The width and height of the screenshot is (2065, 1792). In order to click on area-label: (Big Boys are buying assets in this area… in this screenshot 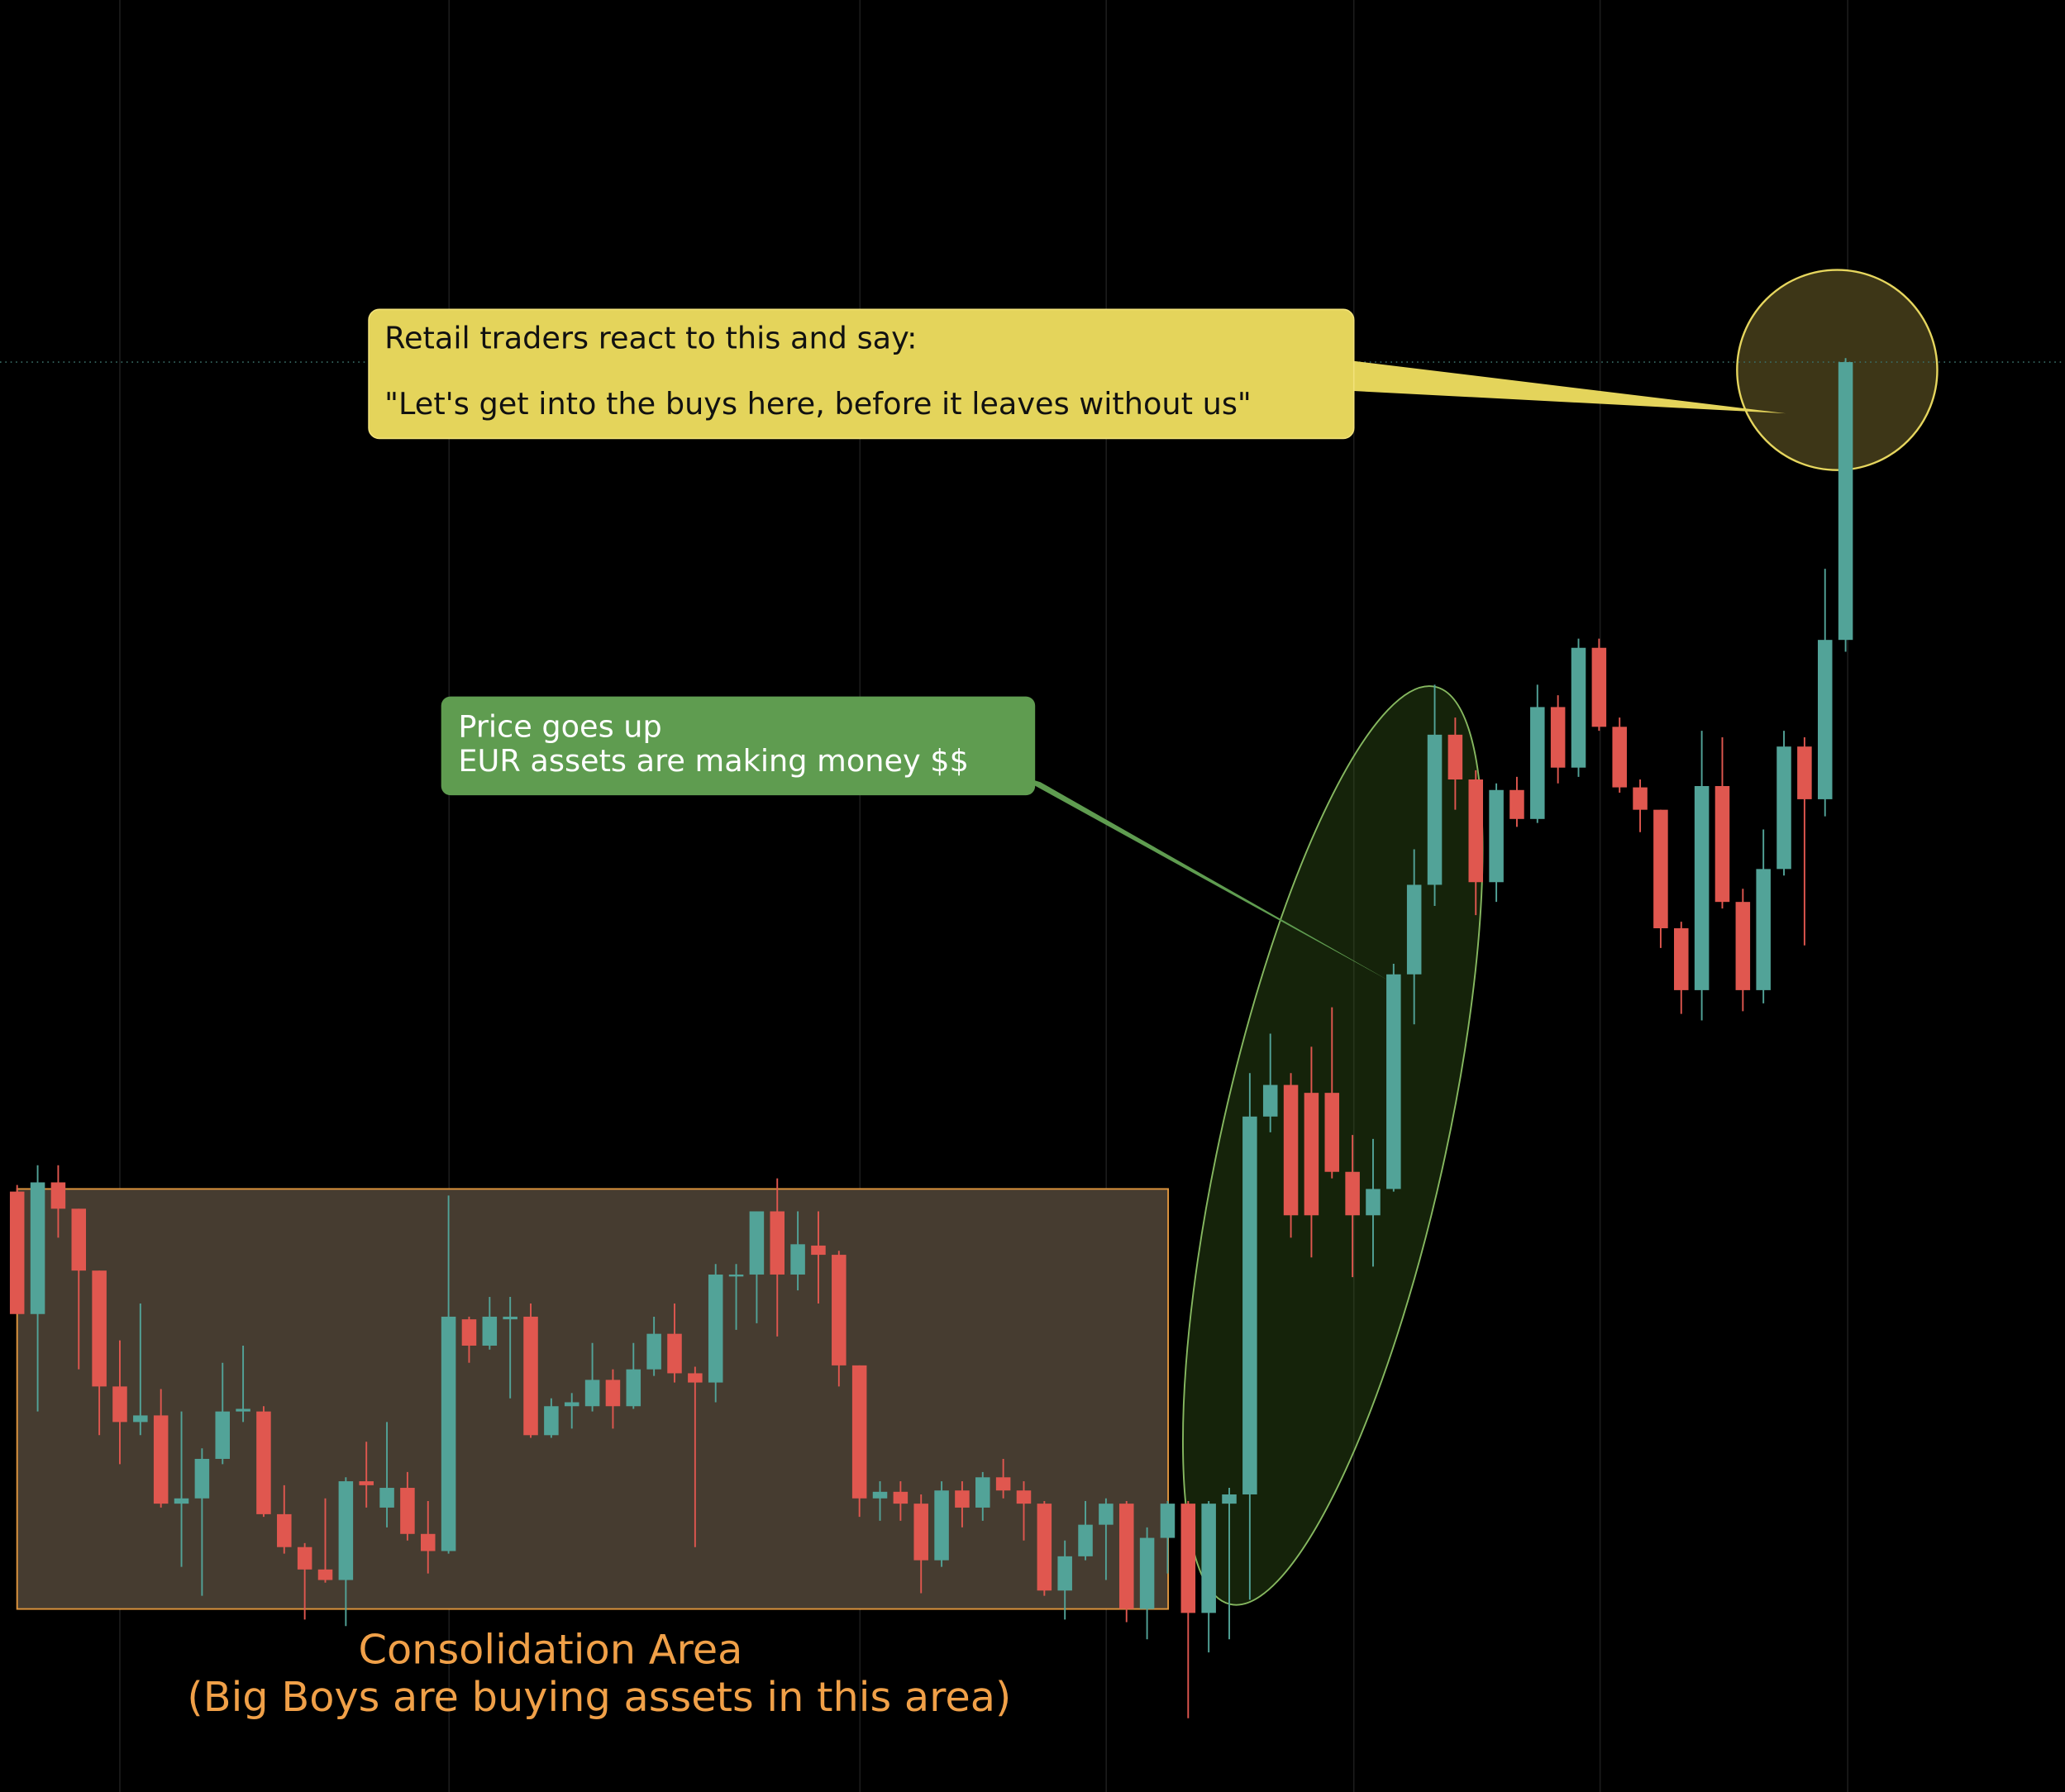, I will do `click(599, 1697)`.